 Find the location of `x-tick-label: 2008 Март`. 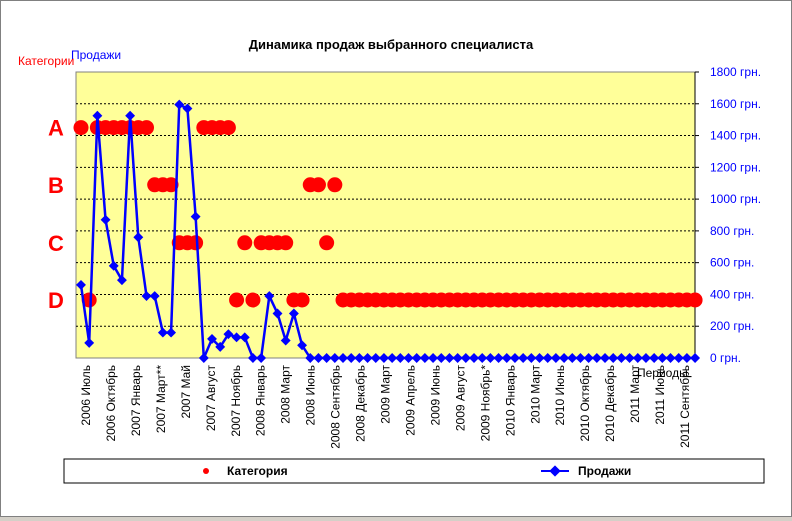

x-tick-label: 2008 Март is located at coordinates (286, 394).